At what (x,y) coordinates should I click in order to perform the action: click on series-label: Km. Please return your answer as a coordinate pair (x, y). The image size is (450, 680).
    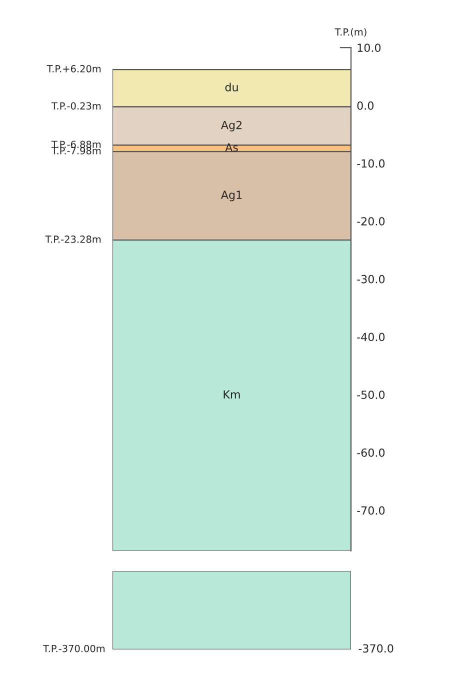
    Looking at the image, I should click on (232, 394).